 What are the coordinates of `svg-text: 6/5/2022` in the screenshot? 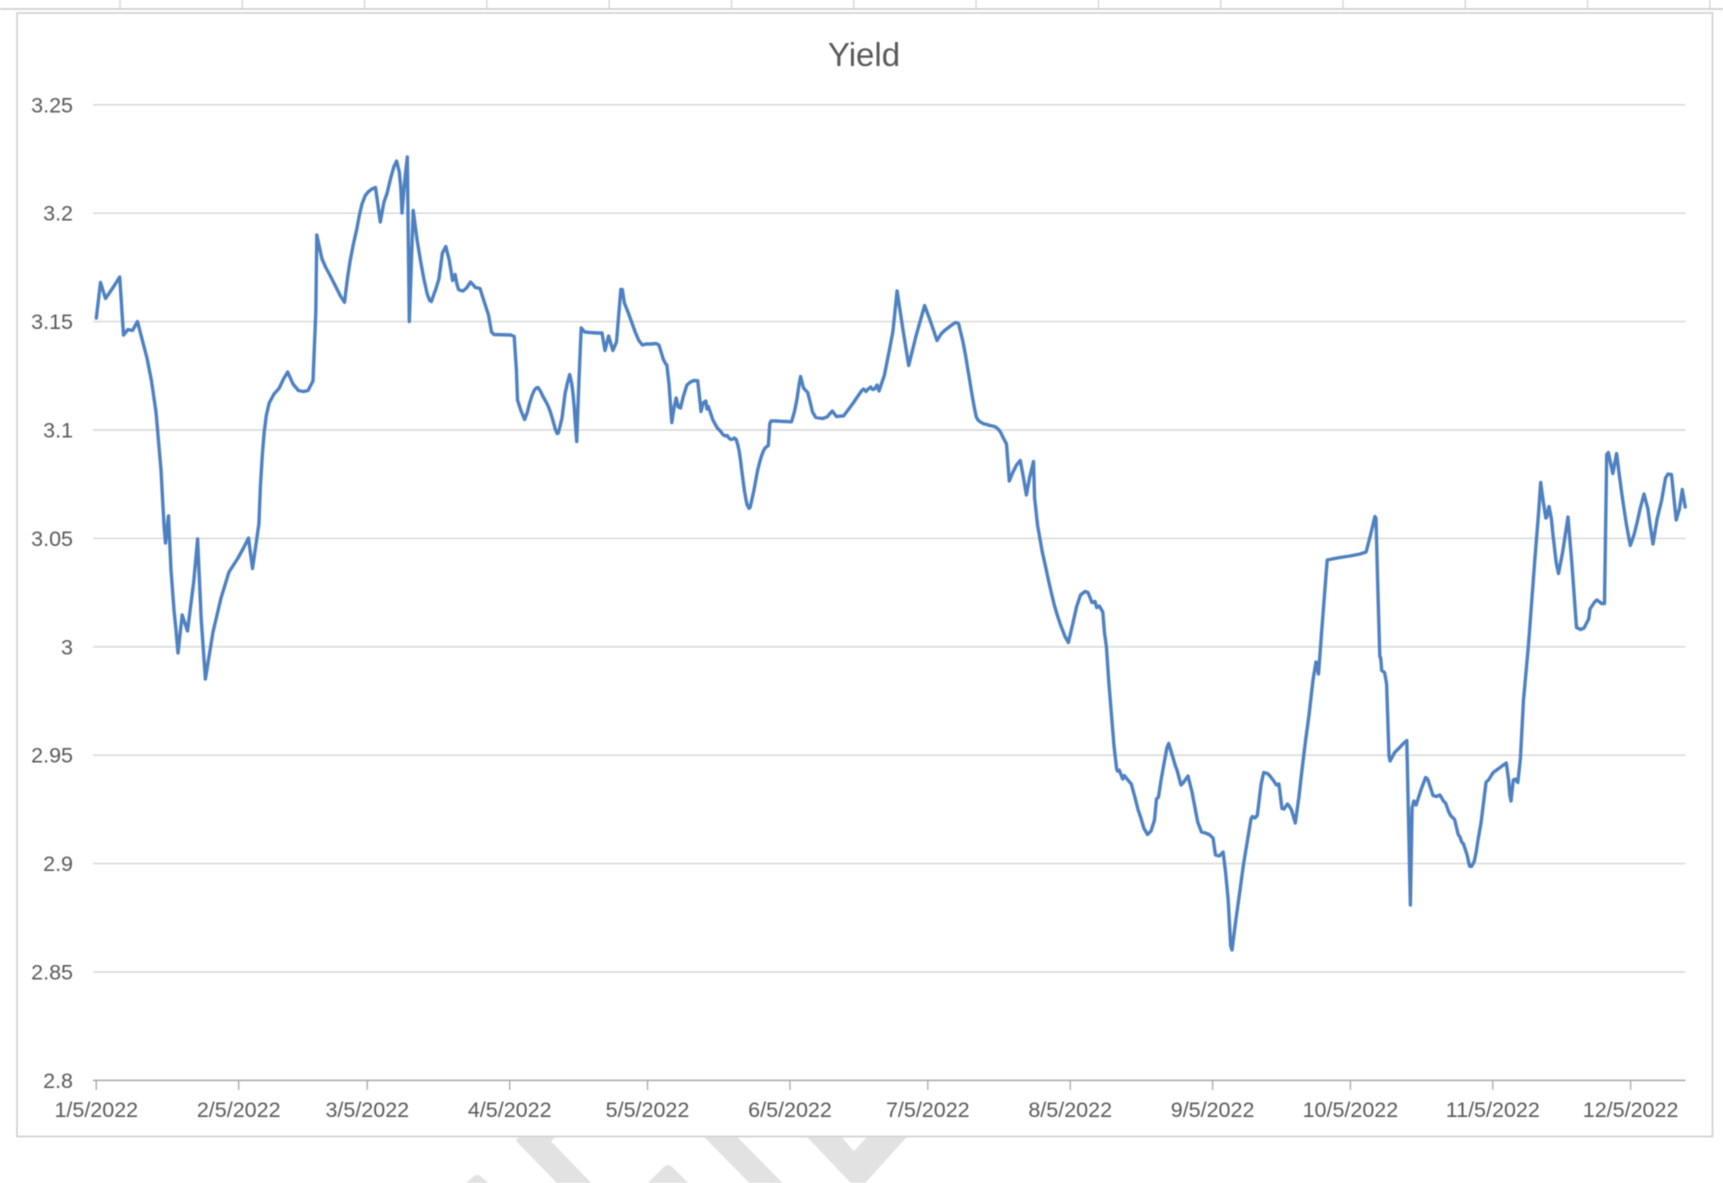 It's located at (790, 1110).